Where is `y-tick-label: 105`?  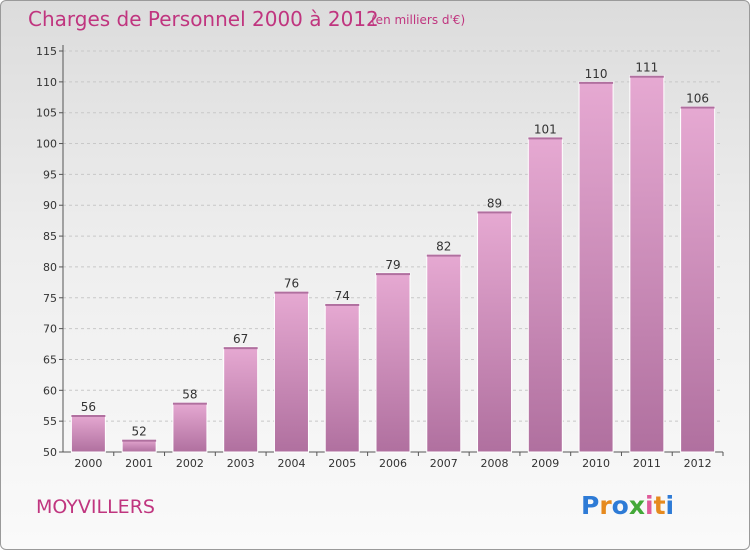
y-tick-label: 105 is located at coordinates (46, 113).